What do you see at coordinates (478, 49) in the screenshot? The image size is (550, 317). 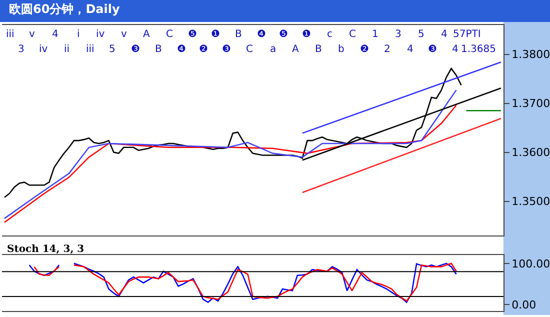 I see `annotation: 1.3685` at bounding box center [478, 49].